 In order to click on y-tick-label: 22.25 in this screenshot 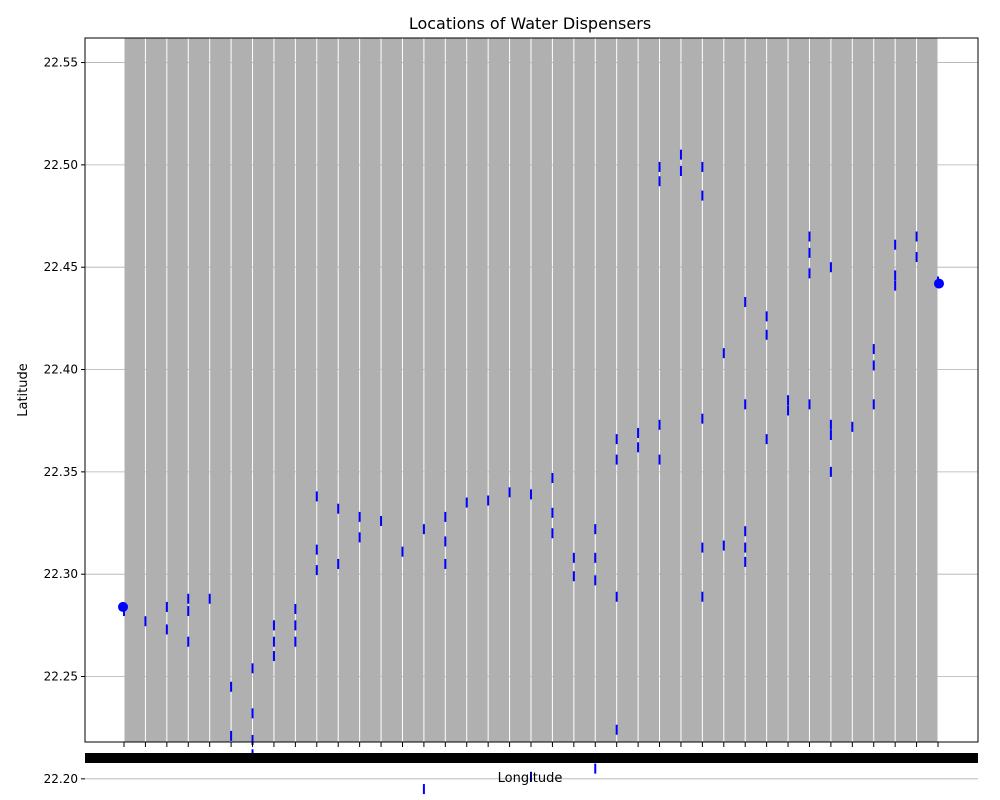, I will do `click(61, 677)`.